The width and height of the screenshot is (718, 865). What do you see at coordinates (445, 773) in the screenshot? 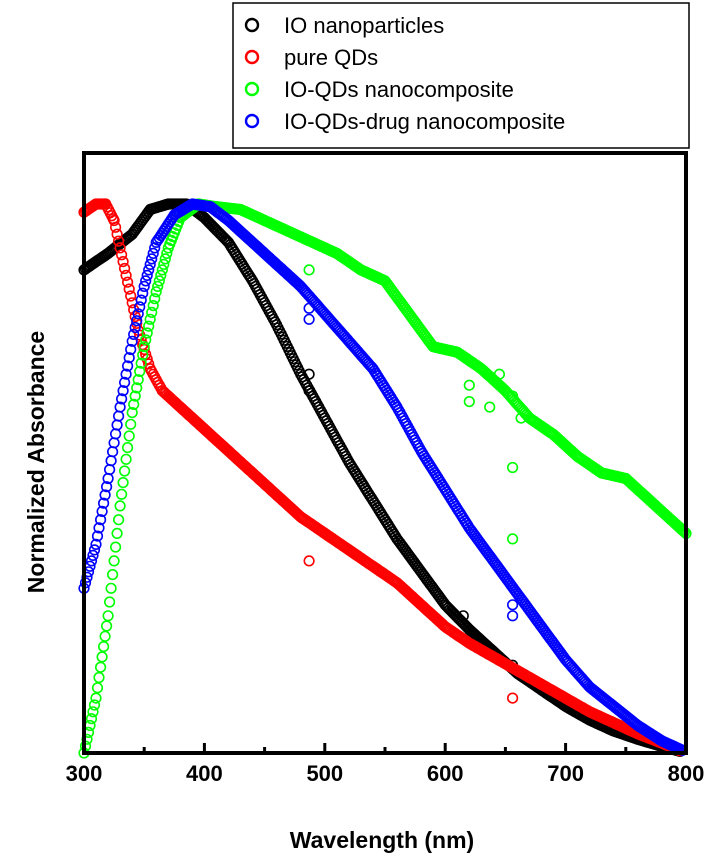
I see `x-tick-label: 600` at bounding box center [445, 773].